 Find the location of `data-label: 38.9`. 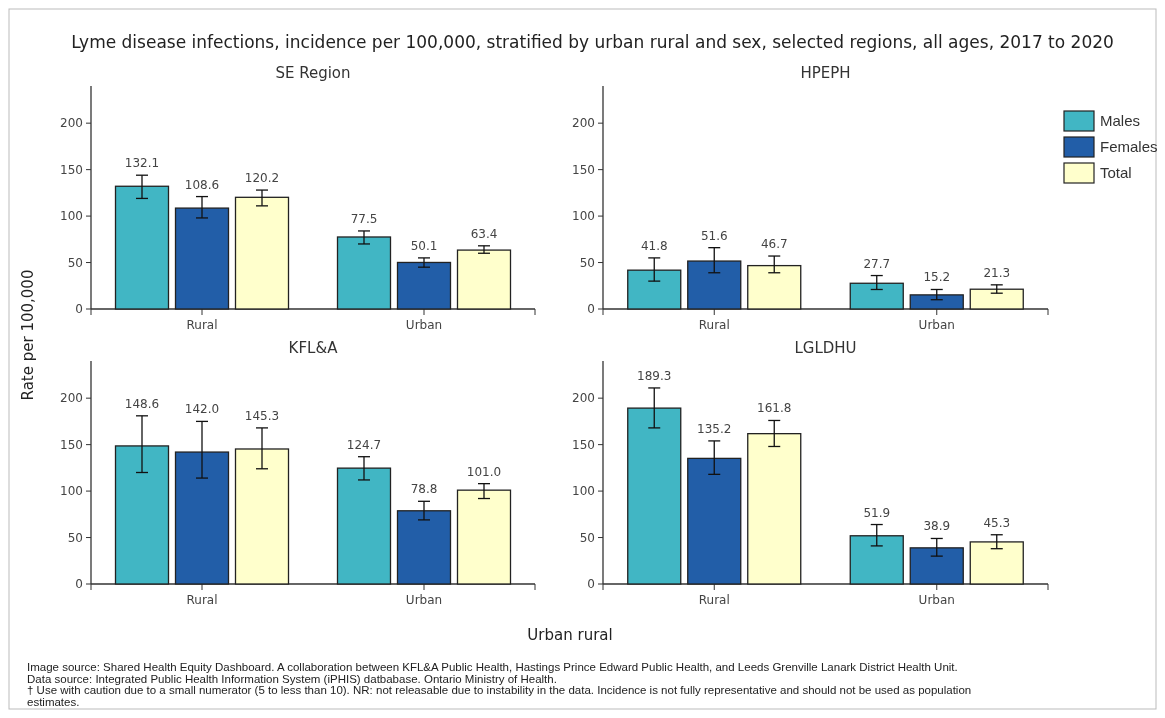

data-label: 38.9 is located at coordinates (937, 526).